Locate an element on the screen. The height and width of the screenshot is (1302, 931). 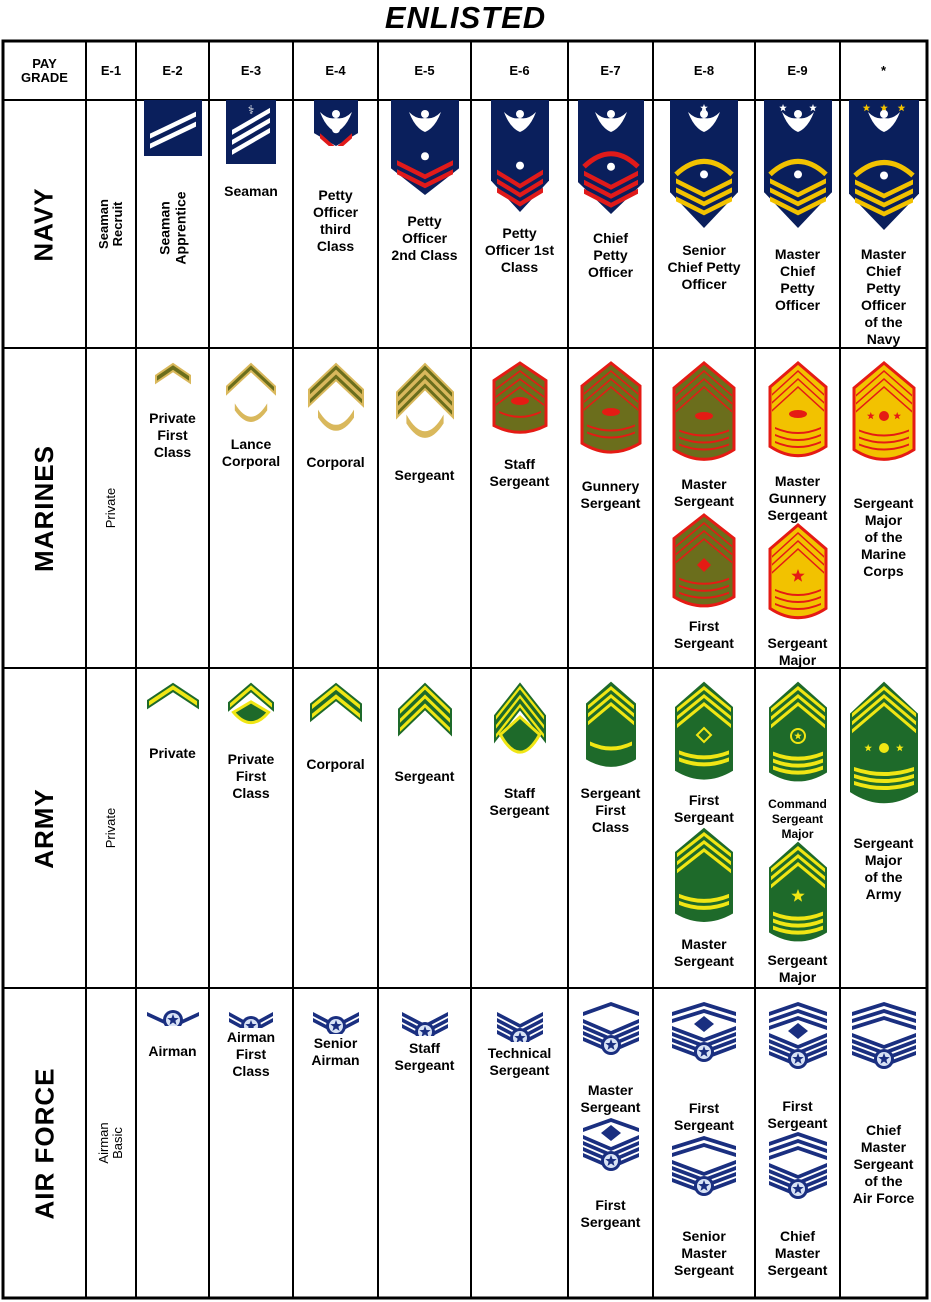
branch-name: MARINES is located at coordinates (44, 508).